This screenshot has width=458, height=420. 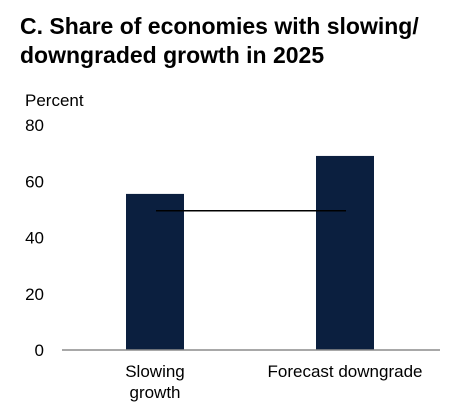 What do you see at coordinates (345, 371) in the screenshot?
I see `x-category-label: Forecast downgrade` at bounding box center [345, 371].